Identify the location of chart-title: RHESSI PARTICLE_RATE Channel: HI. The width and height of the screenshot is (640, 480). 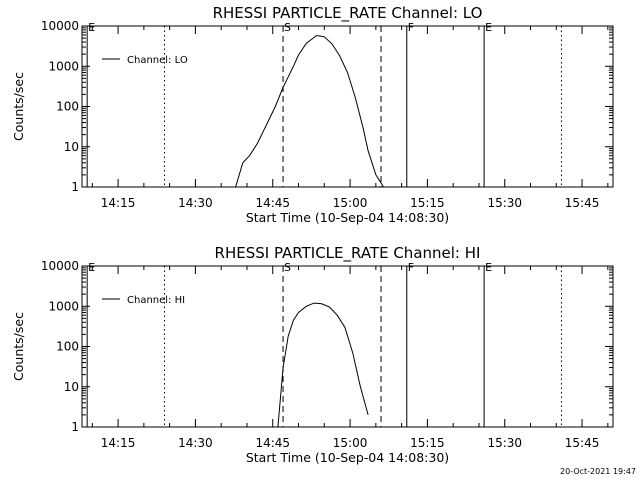
(348, 253).